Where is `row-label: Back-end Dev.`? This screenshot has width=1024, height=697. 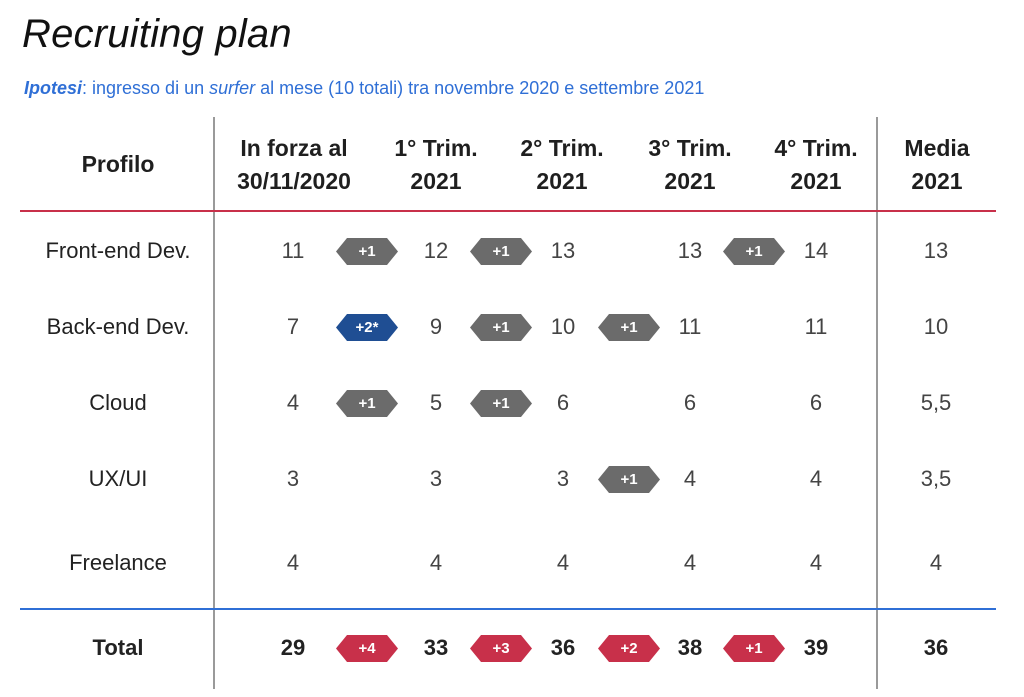
row-label: Back-end Dev. is located at coordinates (118, 326).